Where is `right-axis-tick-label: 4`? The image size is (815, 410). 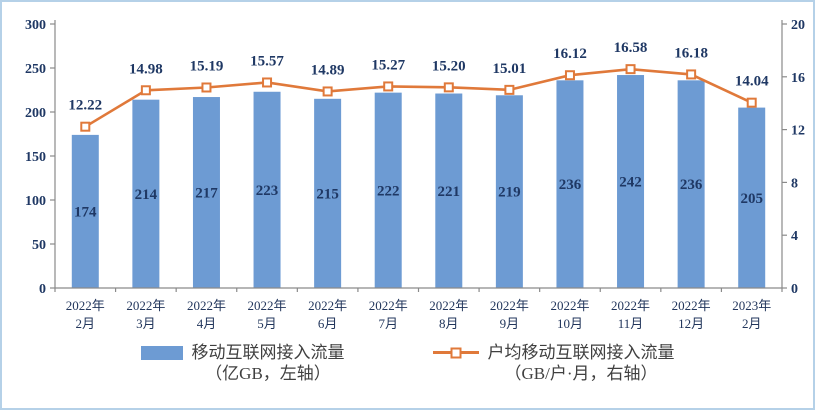
right-axis-tick-label: 4 is located at coordinates (794, 236).